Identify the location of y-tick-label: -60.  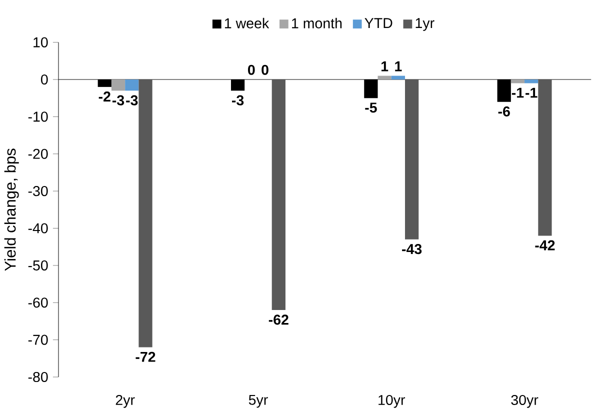
(38, 302).